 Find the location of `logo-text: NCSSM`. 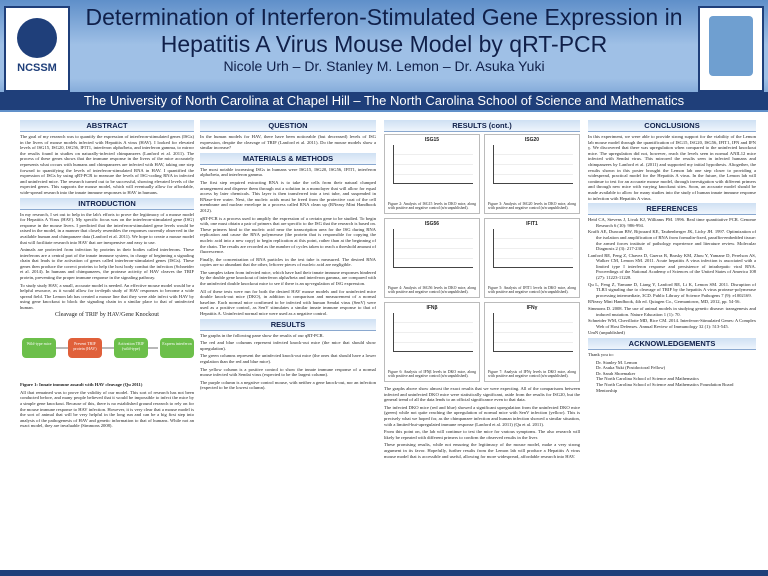

logo-text: NCSSM is located at coordinates (37, 68).